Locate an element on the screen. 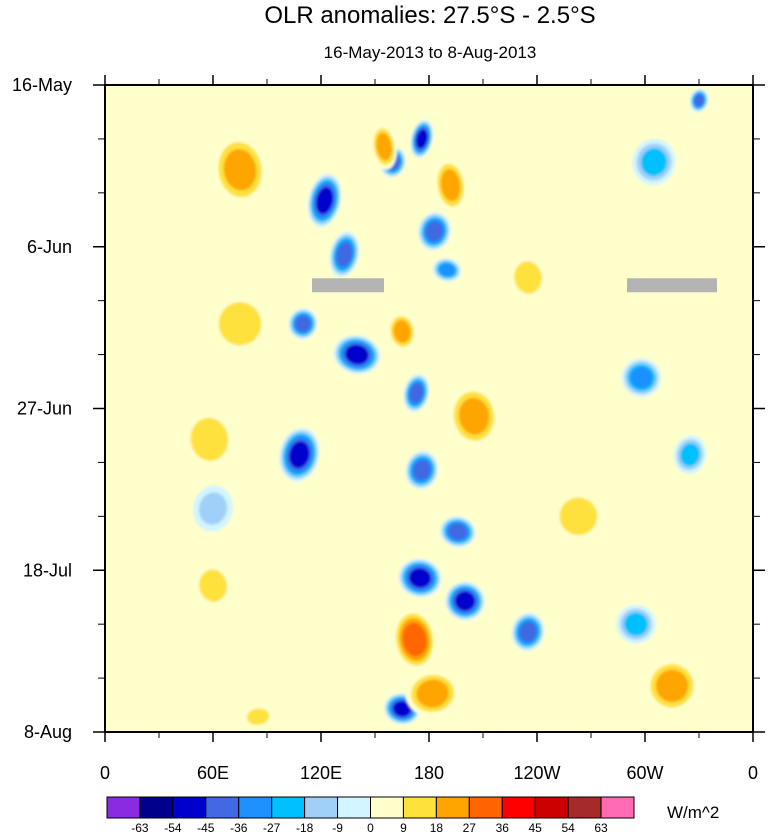 The image size is (772, 834). missing-data-segments is located at coordinates (514, 285).